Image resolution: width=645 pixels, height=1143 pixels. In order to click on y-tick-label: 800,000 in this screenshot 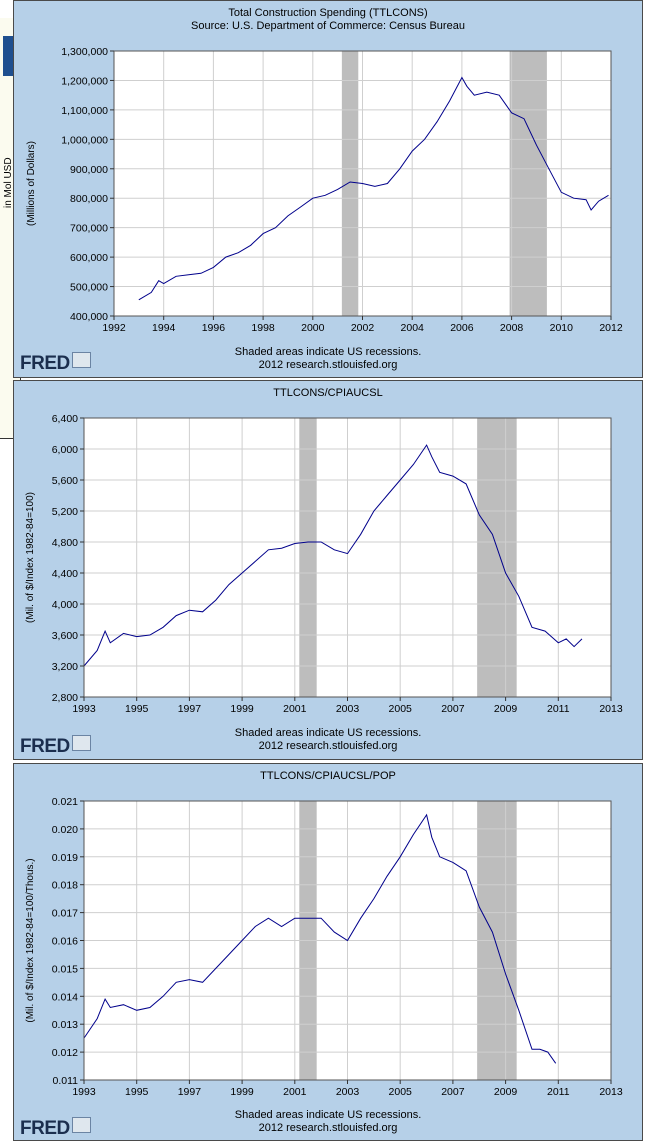, I will do `click(89, 199)`.